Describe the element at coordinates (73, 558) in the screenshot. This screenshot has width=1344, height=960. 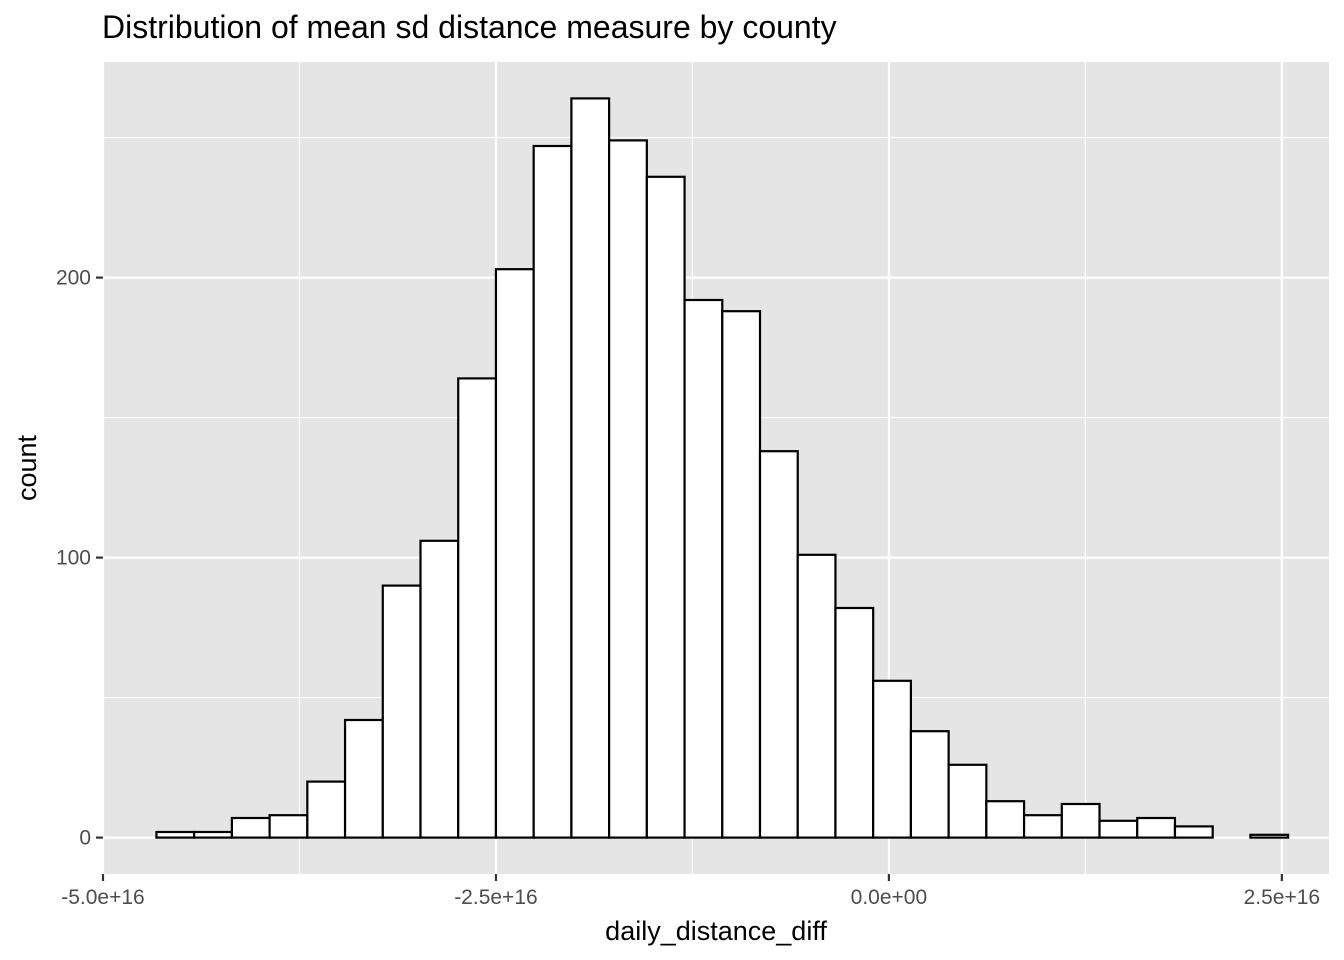
I see `y-tick-label: 100` at that location.